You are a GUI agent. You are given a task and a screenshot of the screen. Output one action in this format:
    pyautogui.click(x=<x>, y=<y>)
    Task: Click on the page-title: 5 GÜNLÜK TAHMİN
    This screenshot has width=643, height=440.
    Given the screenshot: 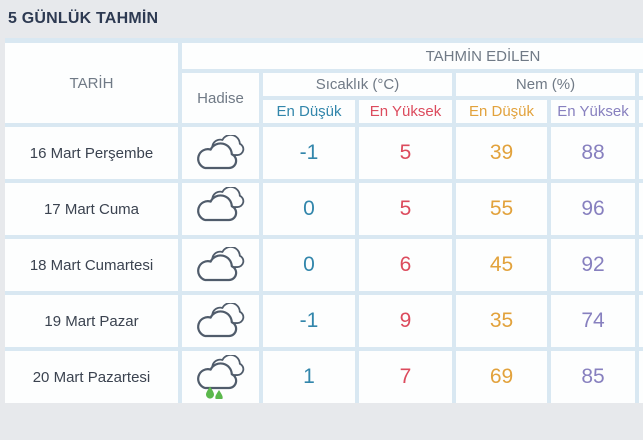 What is the action you would take?
    pyautogui.click(x=83, y=18)
    